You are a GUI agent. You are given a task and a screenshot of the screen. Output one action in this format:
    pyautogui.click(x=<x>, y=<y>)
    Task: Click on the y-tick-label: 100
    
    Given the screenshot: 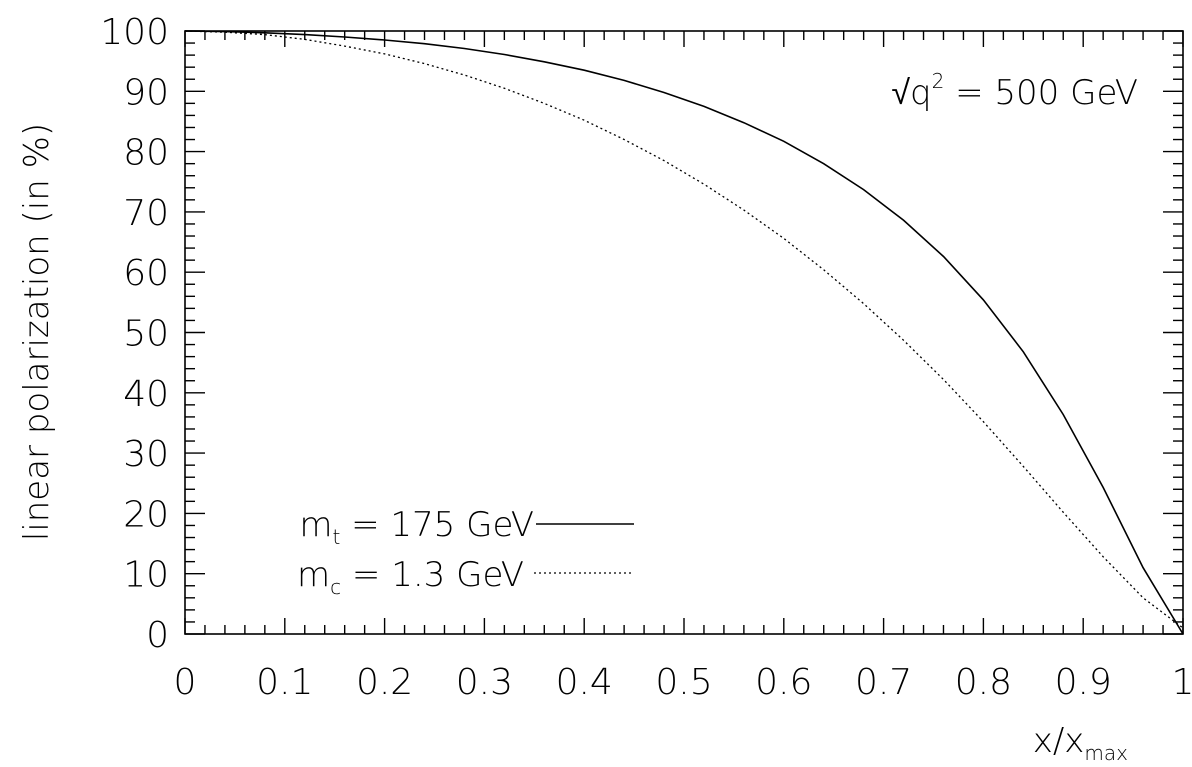 What is the action you would take?
    pyautogui.click(x=134, y=32)
    